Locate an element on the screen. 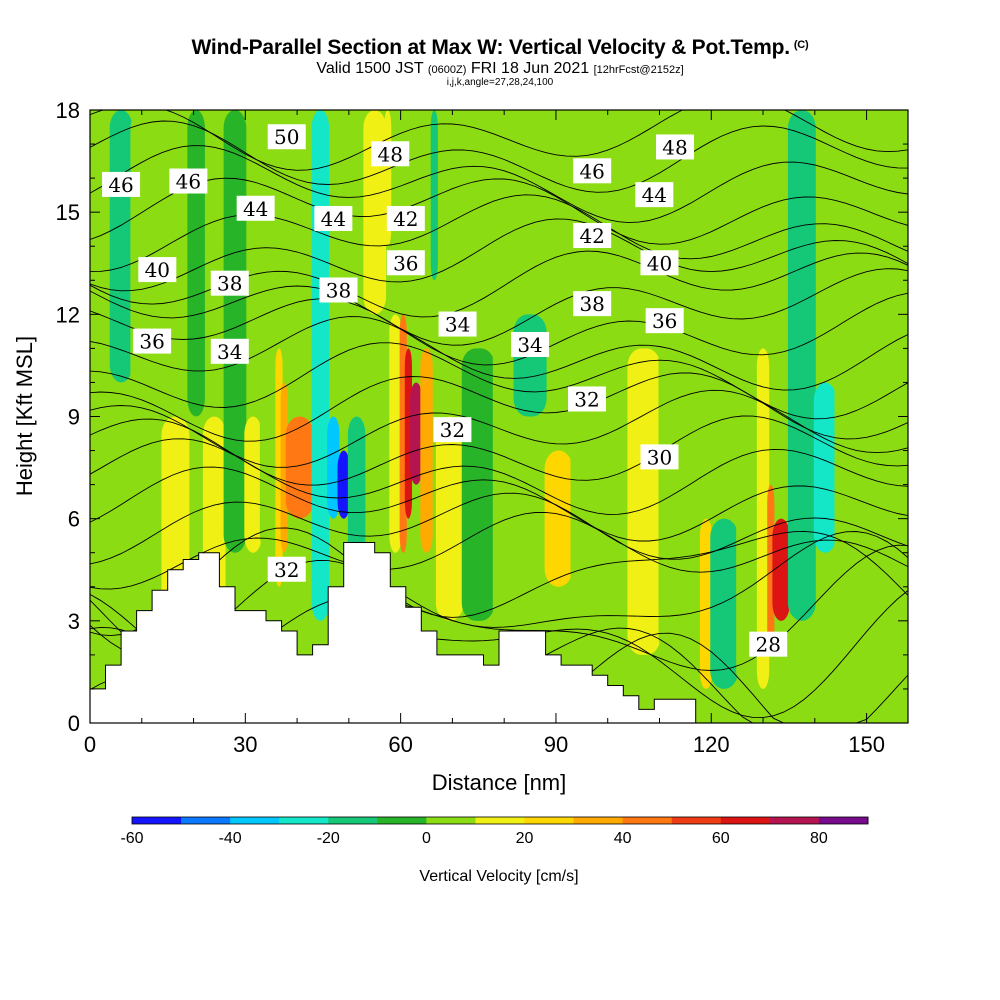  contour-label: 30 is located at coordinates (659, 457).